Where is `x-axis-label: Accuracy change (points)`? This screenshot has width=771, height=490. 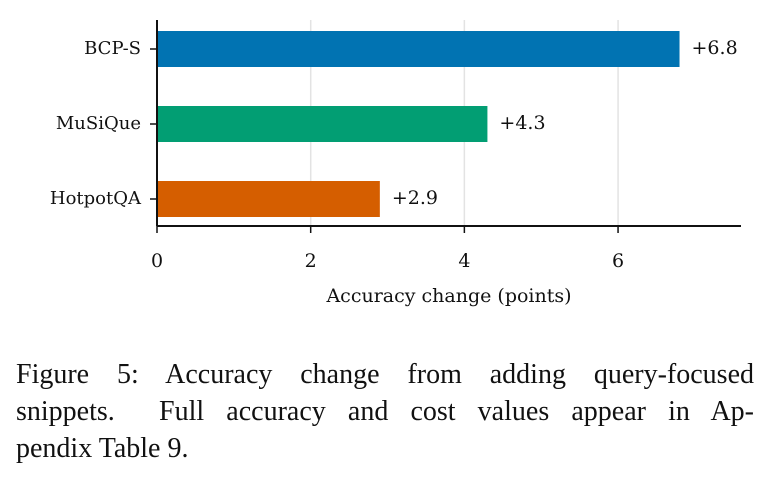 x-axis-label: Accuracy change (points) is located at coordinates (448, 296).